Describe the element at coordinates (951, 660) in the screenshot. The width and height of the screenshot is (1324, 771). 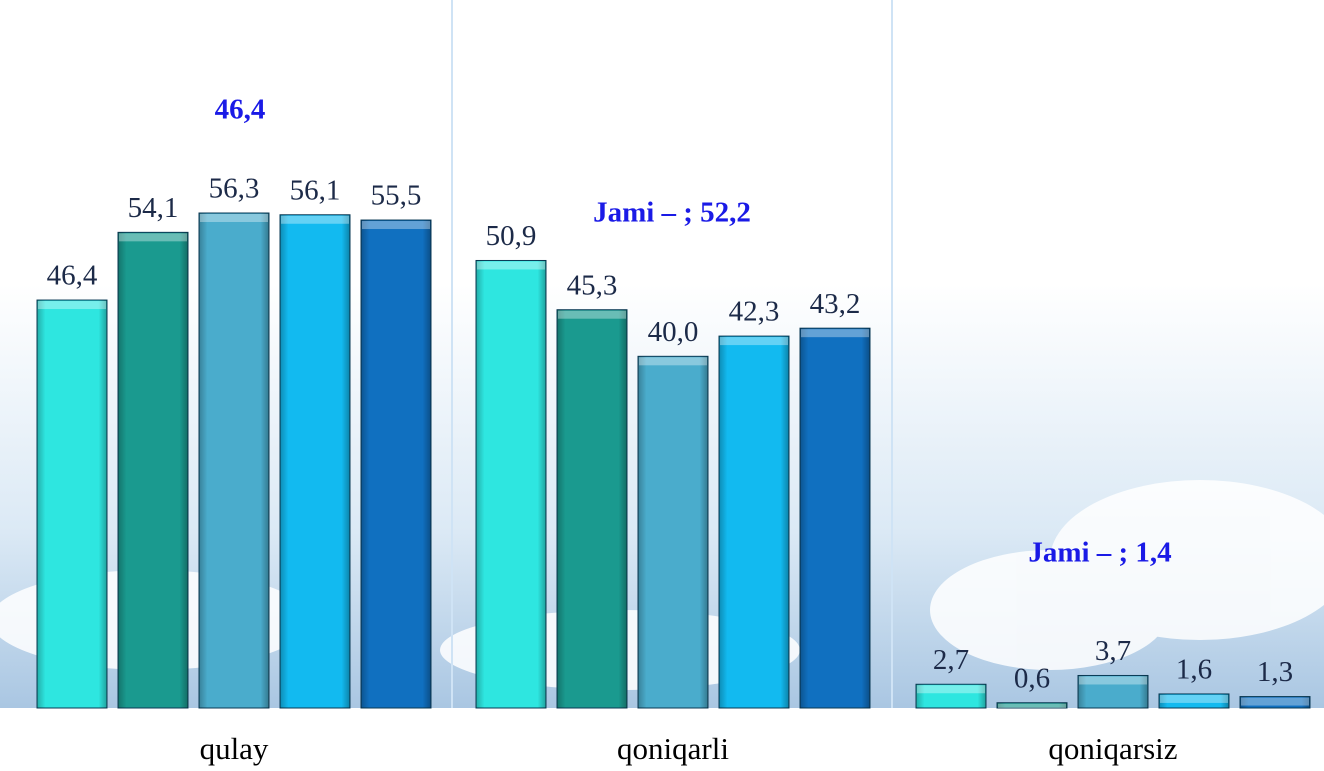
I see `value-label: 2,7` at that location.